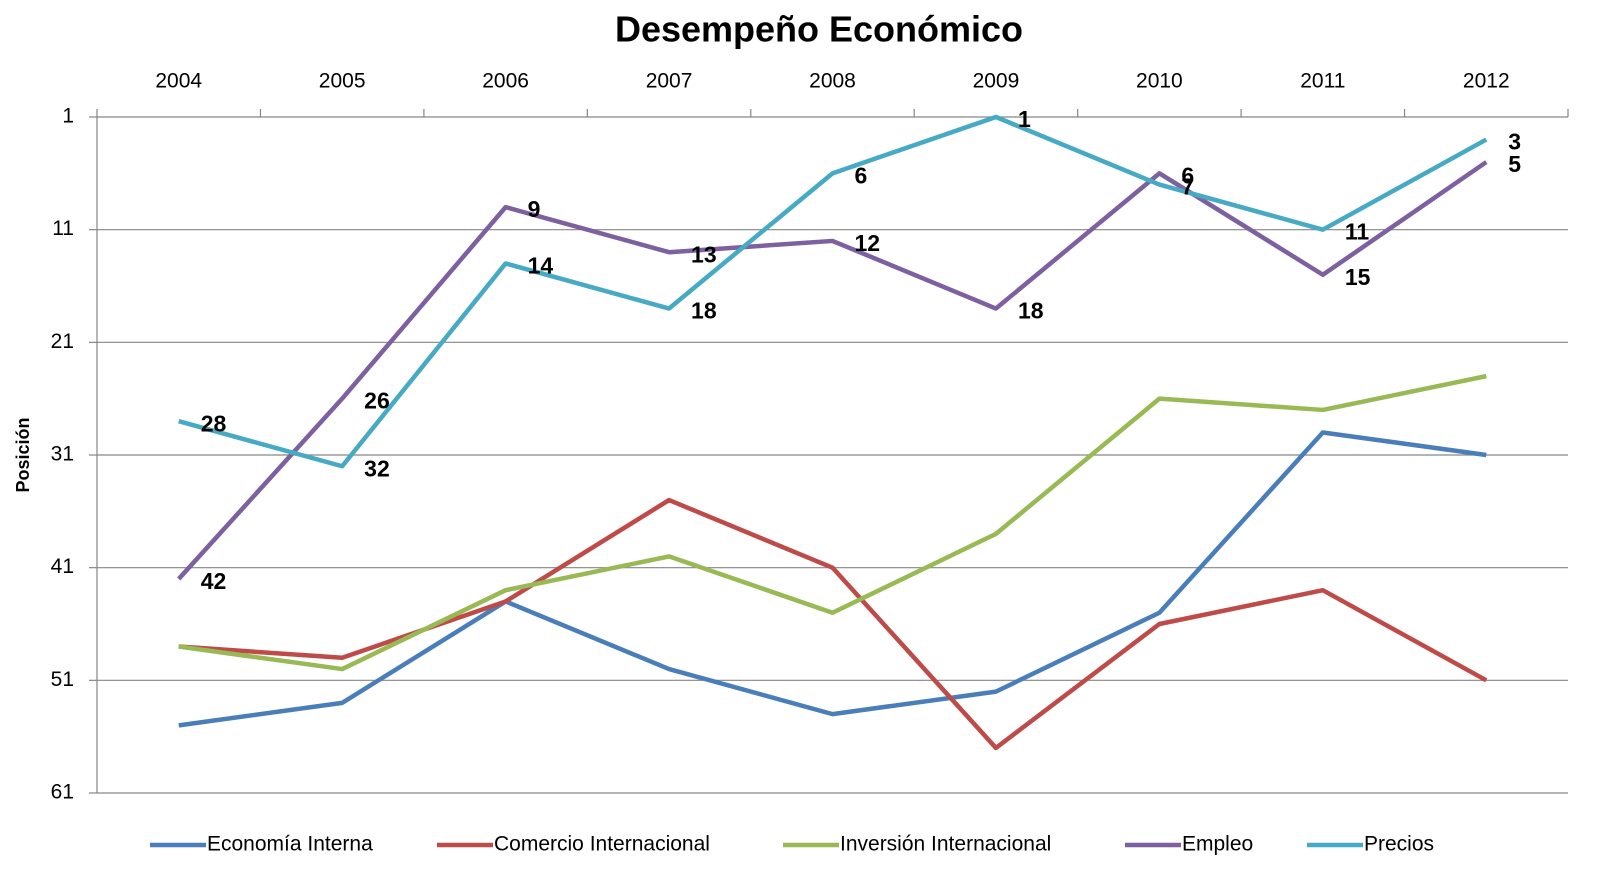  What do you see at coordinates (62, 679) in the screenshot?
I see `y-tick-label: 51` at bounding box center [62, 679].